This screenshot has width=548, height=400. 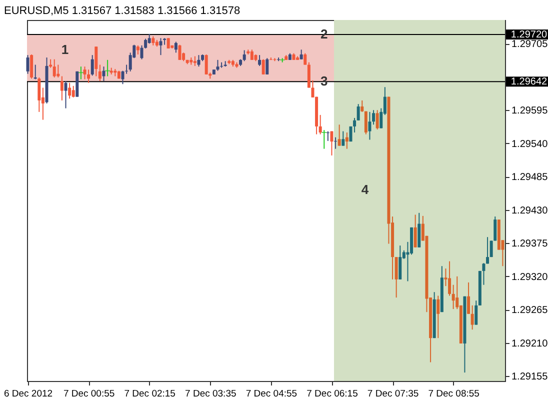 What do you see at coordinates (393, 394) in the screenshot?
I see `x-tick-label: 7 Dec 07:35` at bounding box center [393, 394].